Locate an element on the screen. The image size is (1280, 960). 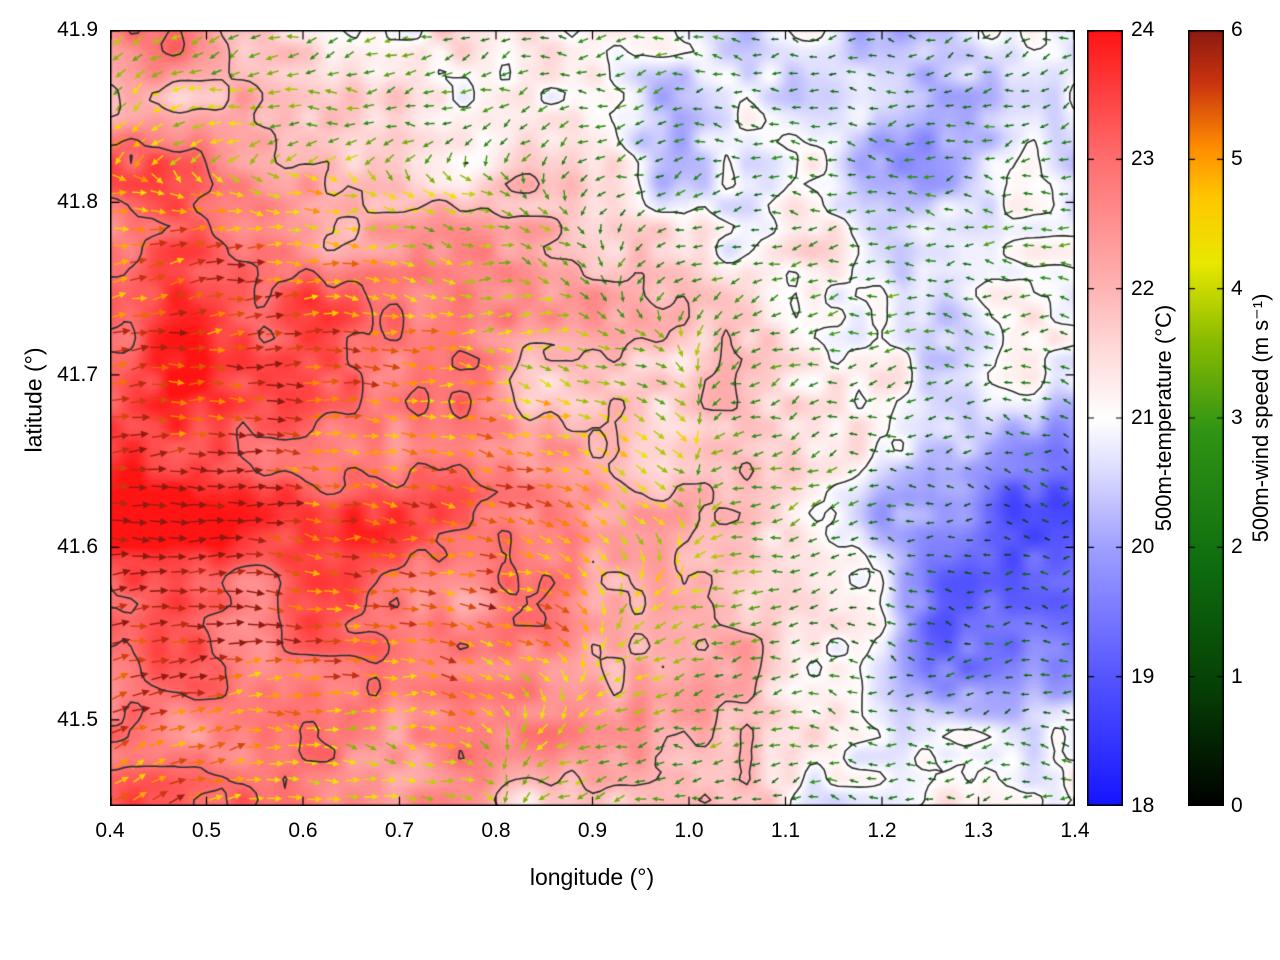
y-tick-label: 41.5 is located at coordinates (77, 719).